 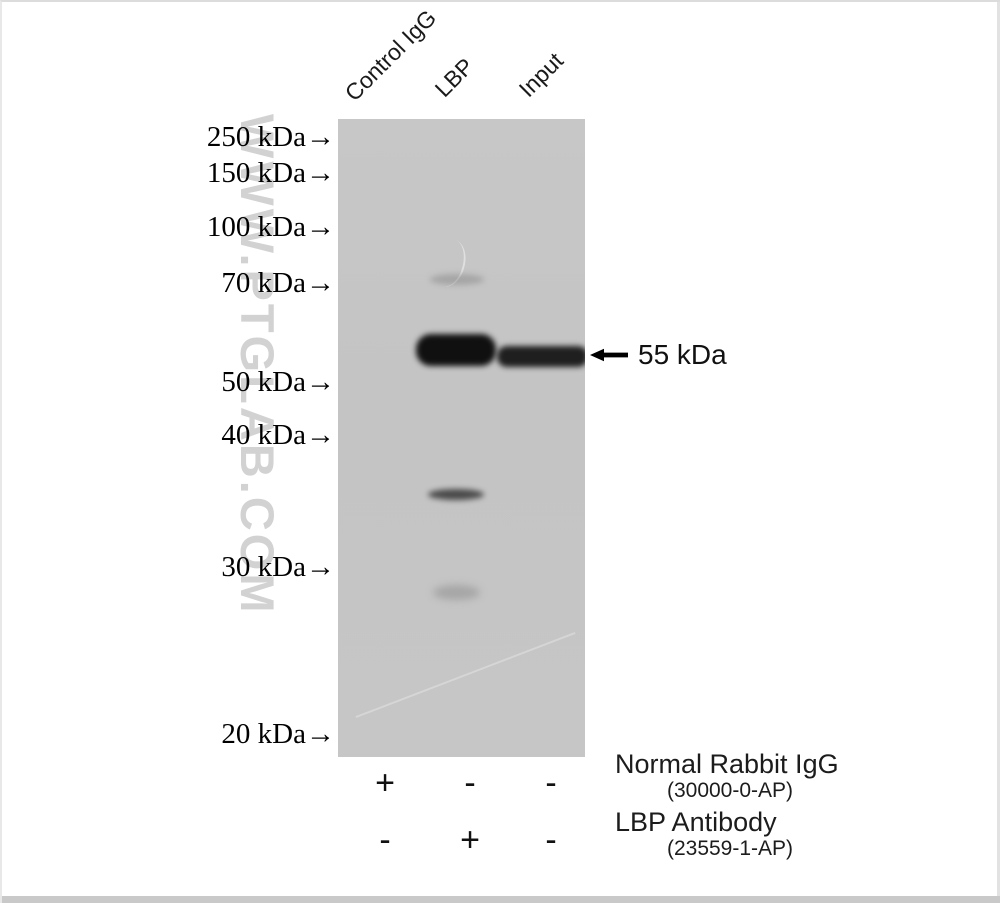 What do you see at coordinates (541, 356) in the screenshot?
I see `input-55kda-band` at bounding box center [541, 356].